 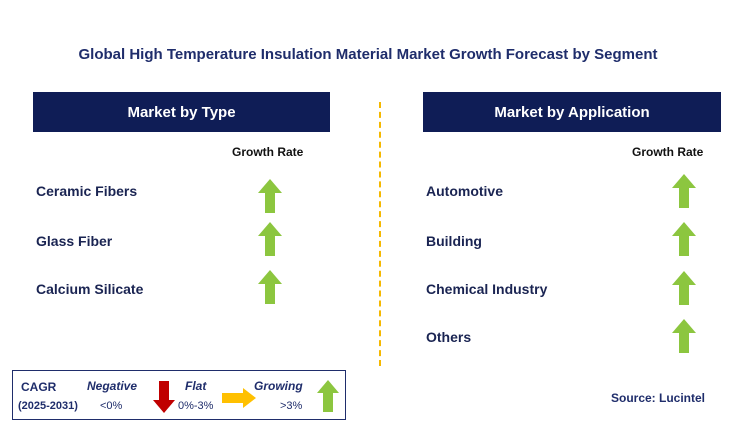 I want to click on legend-years-label: (2025-2031), so click(x=48, y=406).